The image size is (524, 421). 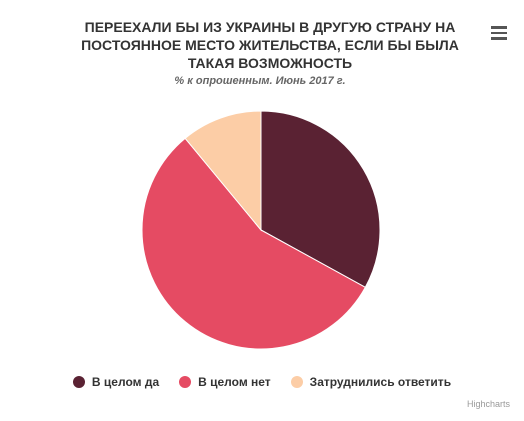 What do you see at coordinates (488, 404) in the screenshot?
I see `credits-link: Highcharts` at bounding box center [488, 404].